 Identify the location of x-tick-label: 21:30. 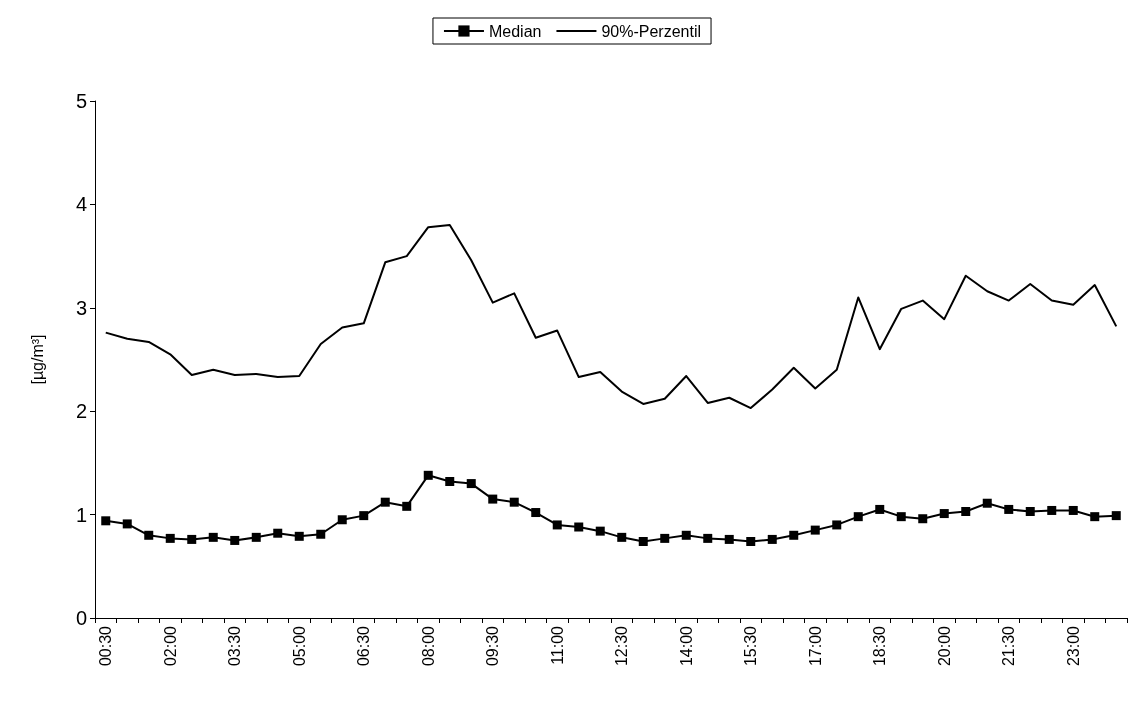
(1009, 646).